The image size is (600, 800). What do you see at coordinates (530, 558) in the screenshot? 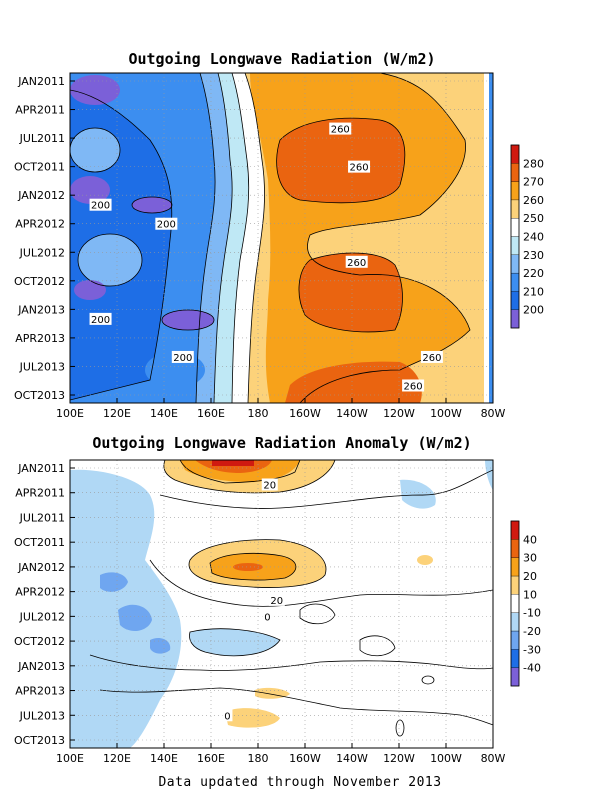
I see `colorbar-label: 30` at bounding box center [530, 558].